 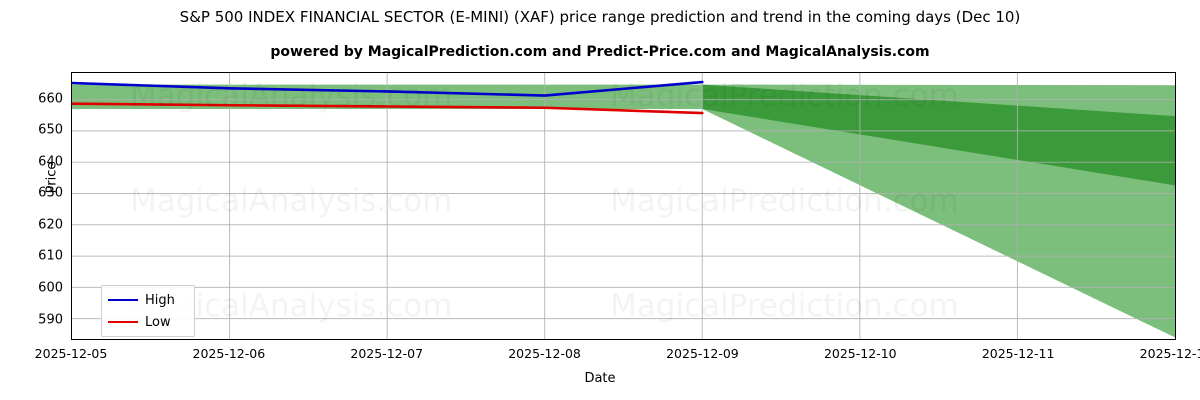 What do you see at coordinates (1018, 353) in the screenshot?
I see `x-tick-label: 2025-12-11` at bounding box center [1018, 353].